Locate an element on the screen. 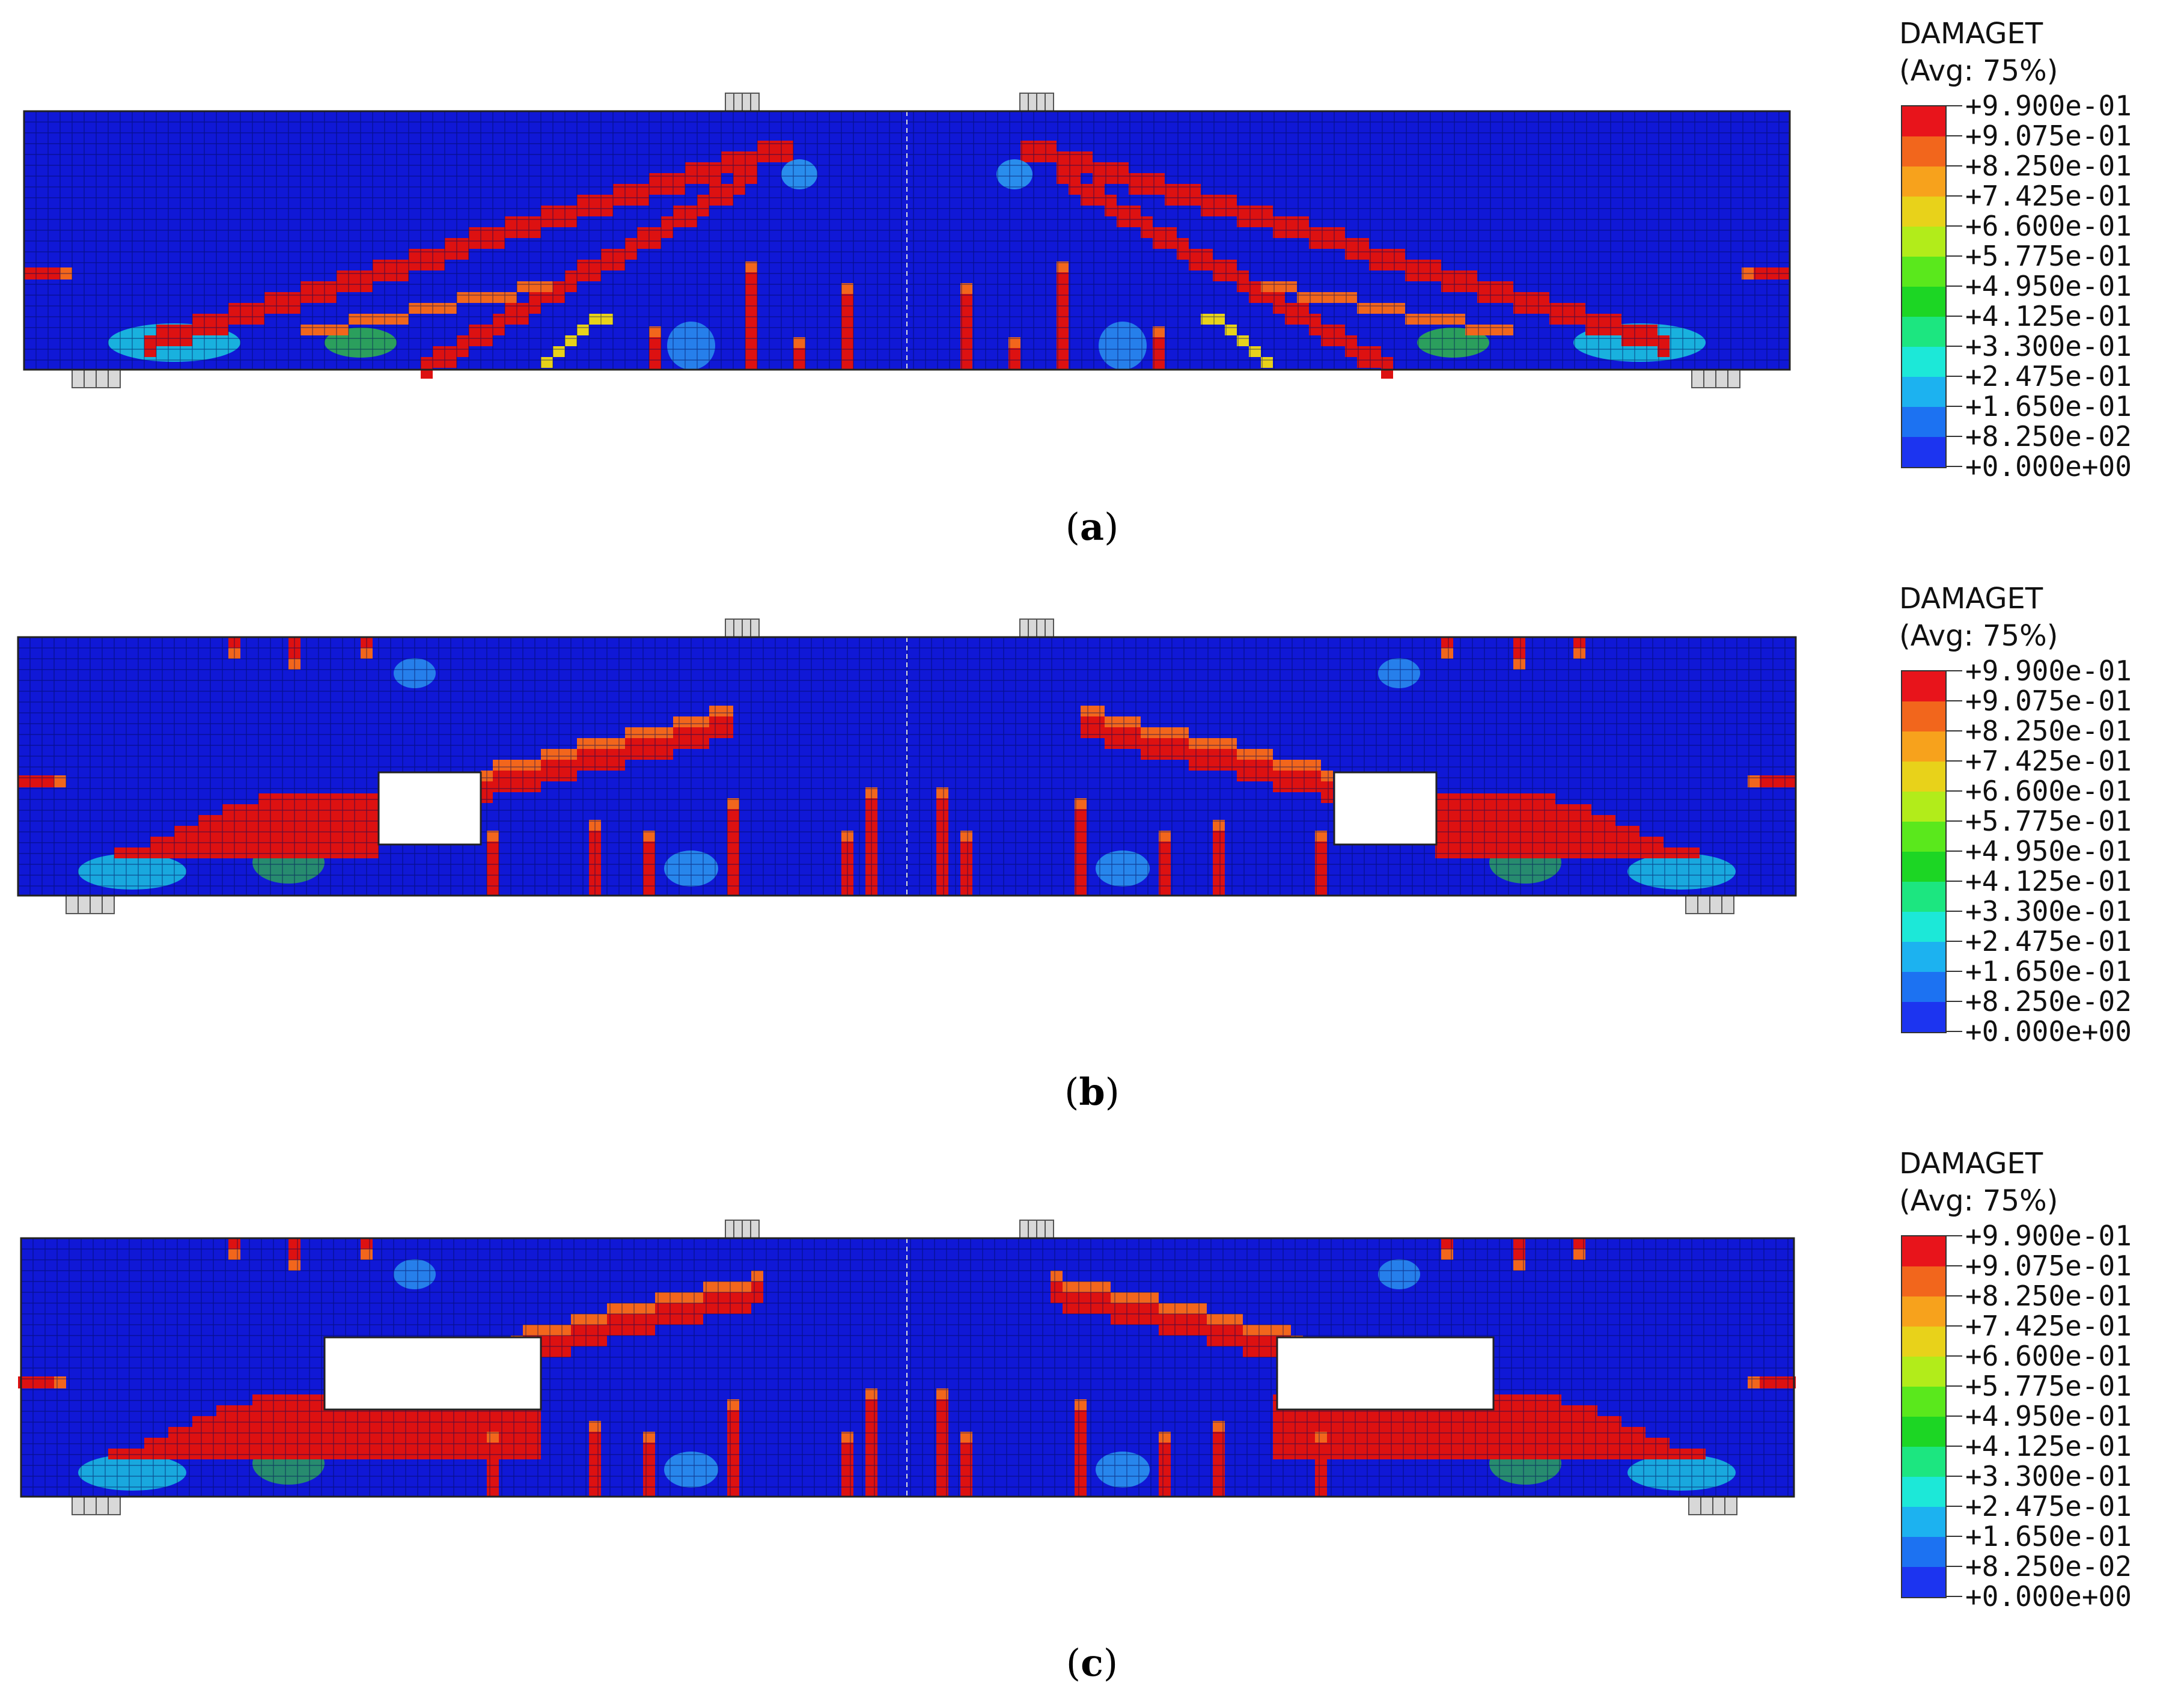 This screenshot has height=1698, width=2184. legend-level-label: +6.600e-01 is located at coordinates (2049, 1356).